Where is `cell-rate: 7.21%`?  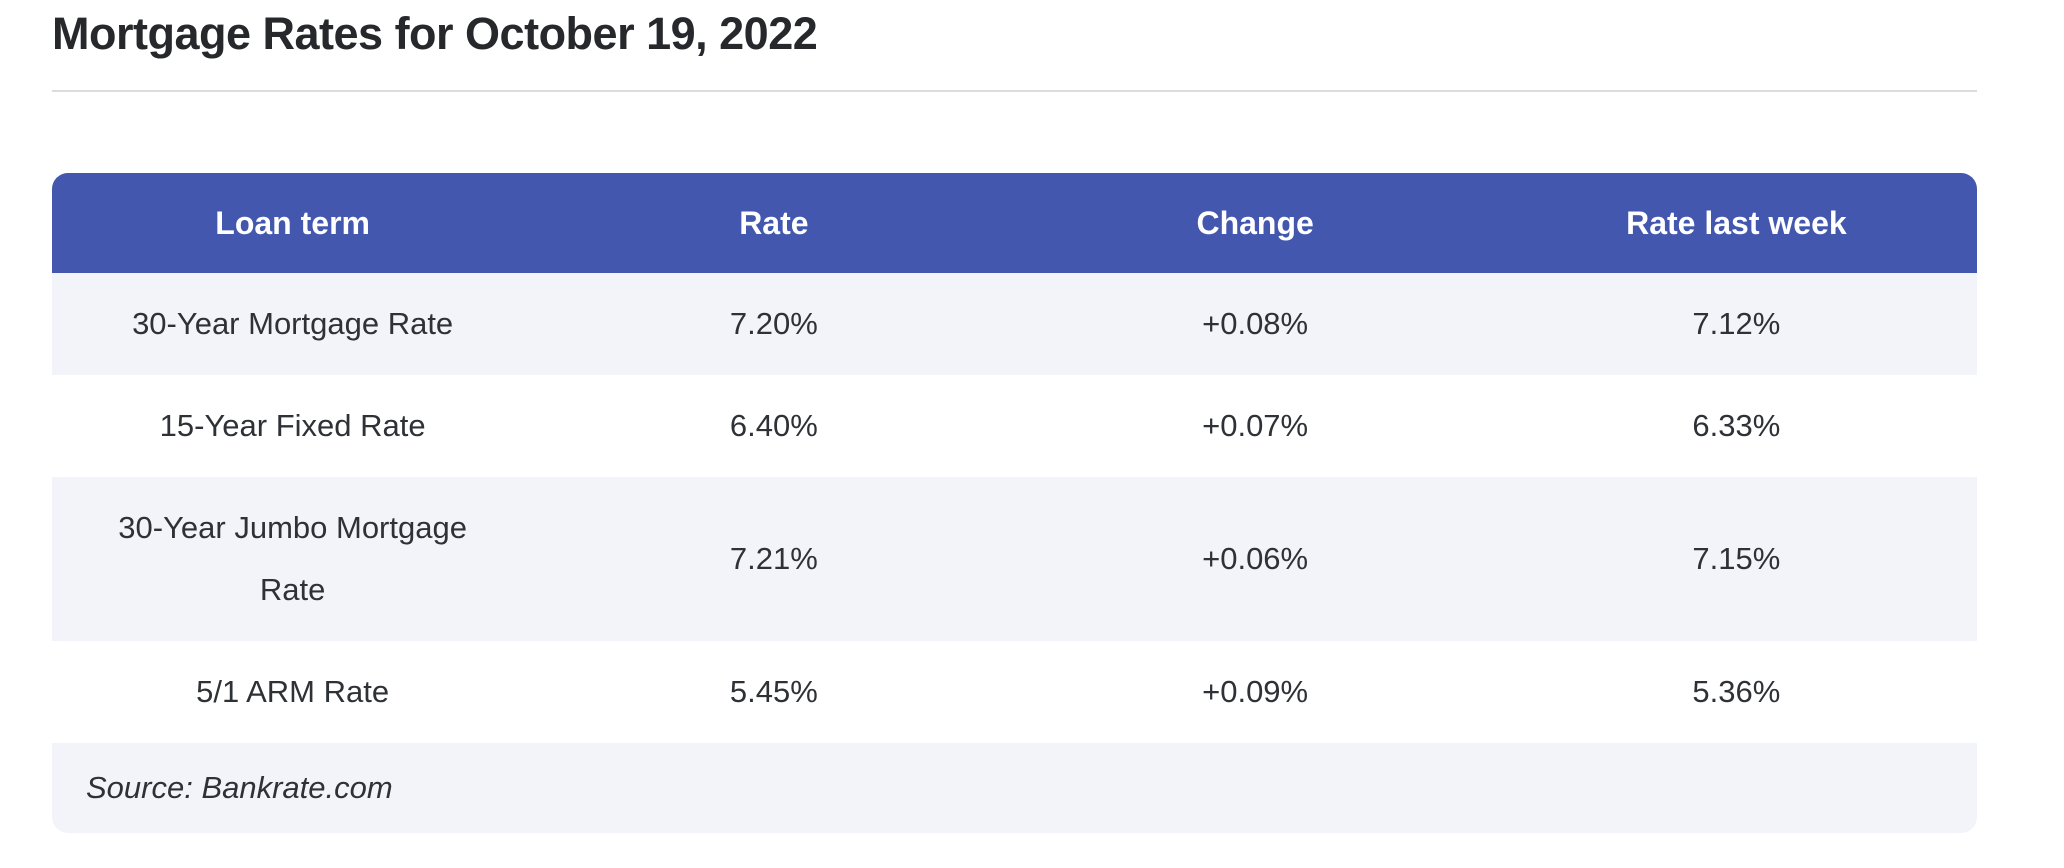
cell-rate: 7.21% is located at coordinates (773, 558).